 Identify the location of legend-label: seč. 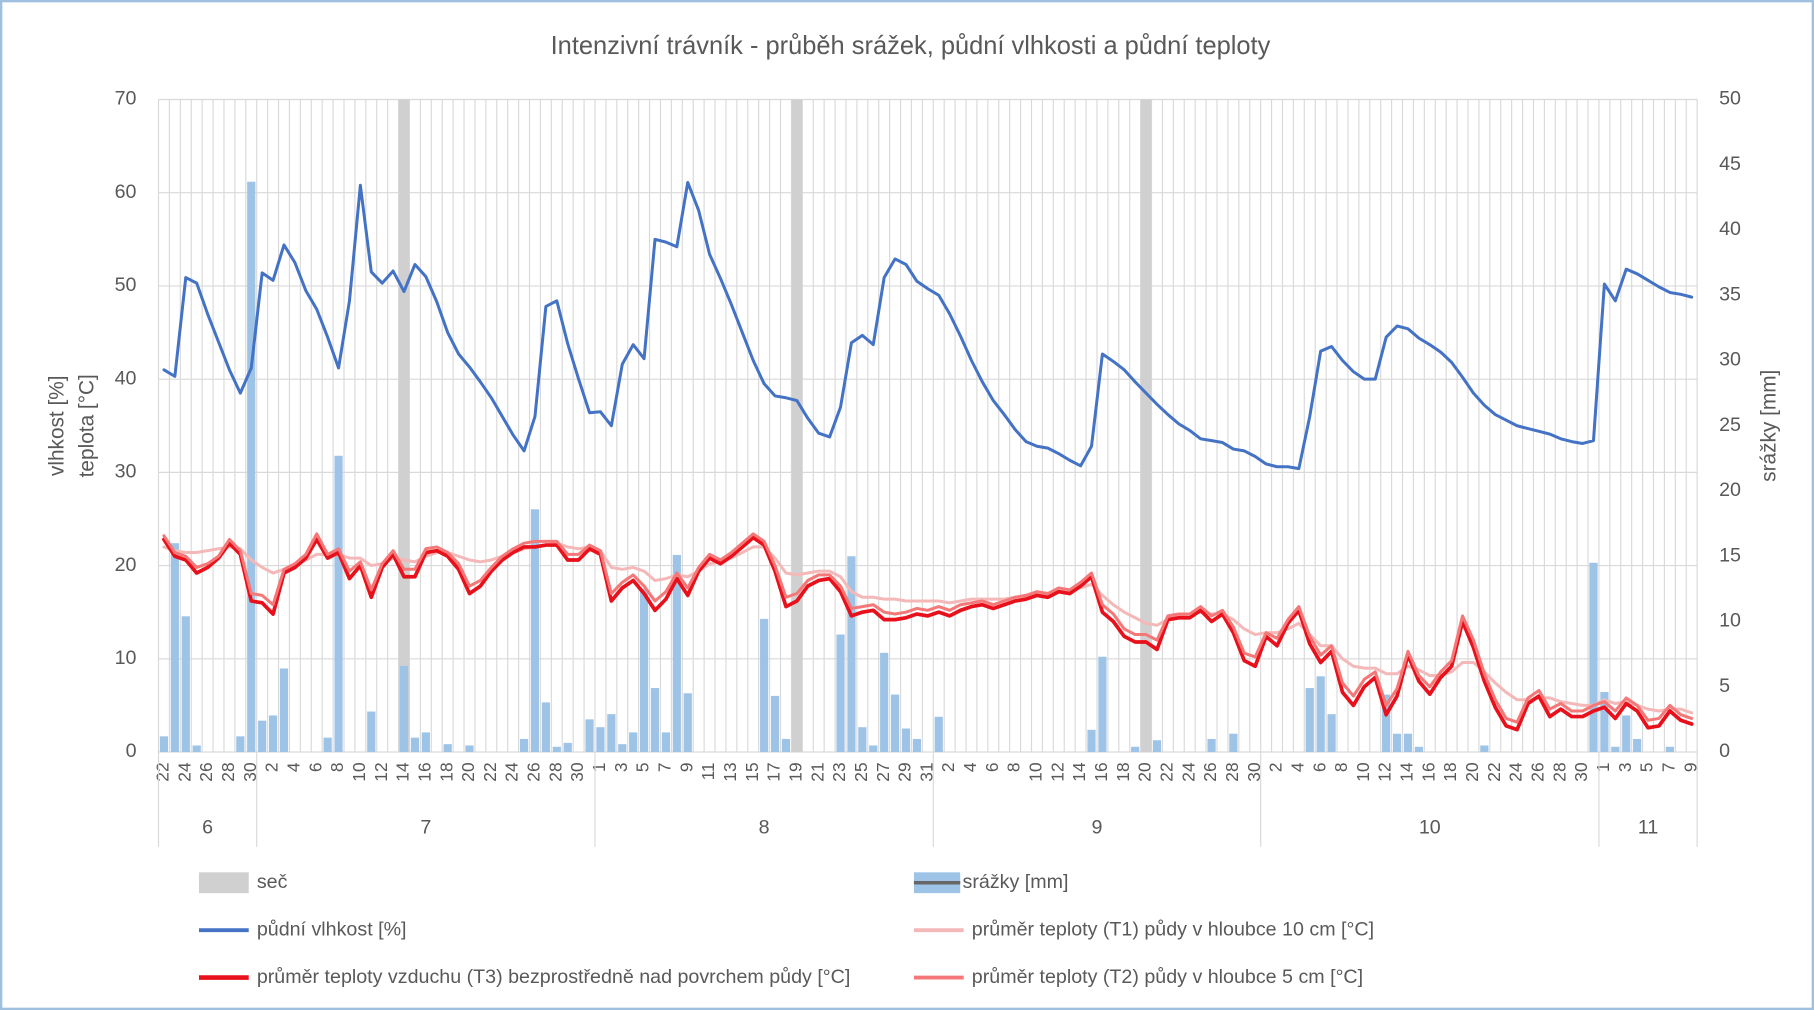
(272, 882).